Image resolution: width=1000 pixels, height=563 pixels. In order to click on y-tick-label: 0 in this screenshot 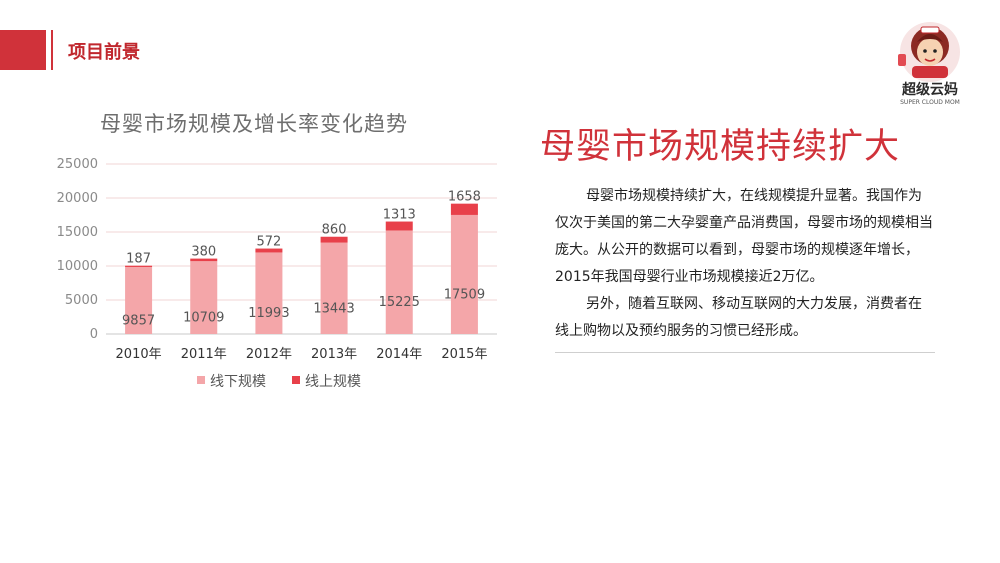, I will do `click(94, 334)`.